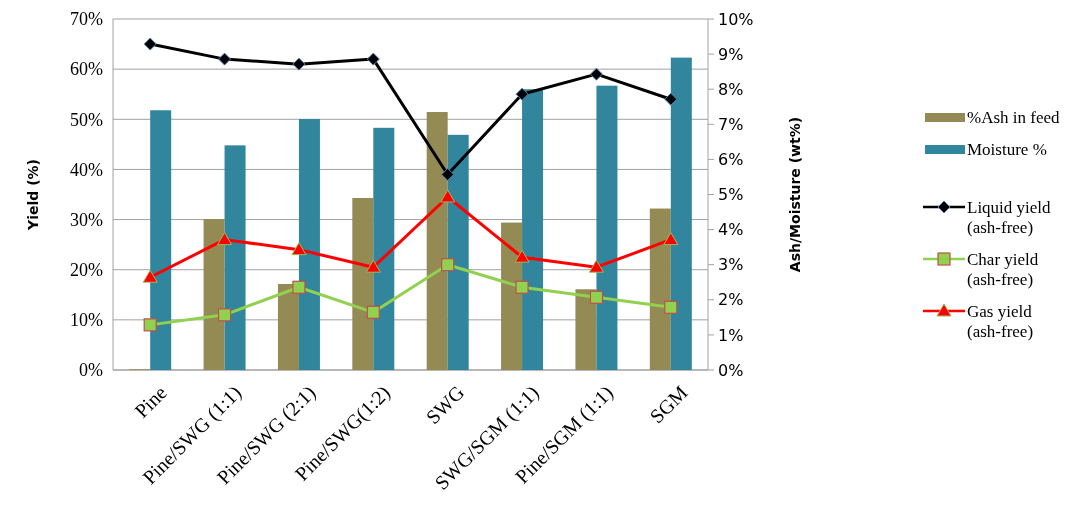 The height and width of the screenshot is (510, 1092). What do you see at coordinates (86, 270) in the screenshot?
I see `y-tick-label: 20%` at bounding box center [86, 270].